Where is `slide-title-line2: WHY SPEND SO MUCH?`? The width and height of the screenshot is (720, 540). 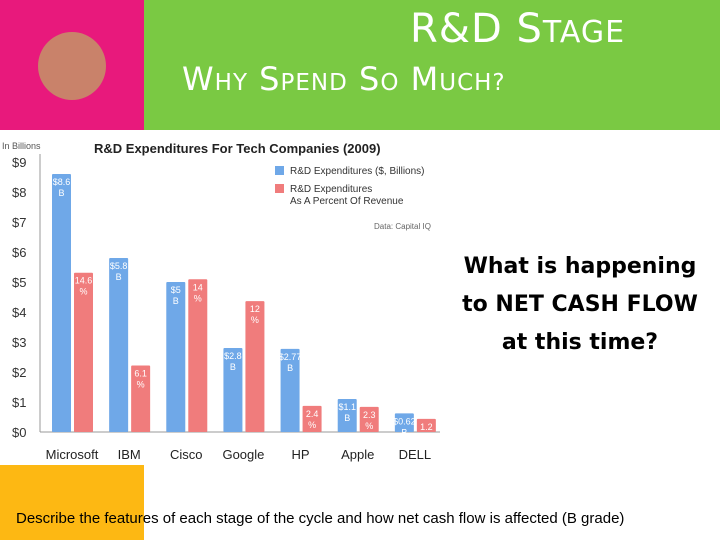 slide-title-line2: WHY SPEND SO MUCH? is located at coordinates (344, 79).